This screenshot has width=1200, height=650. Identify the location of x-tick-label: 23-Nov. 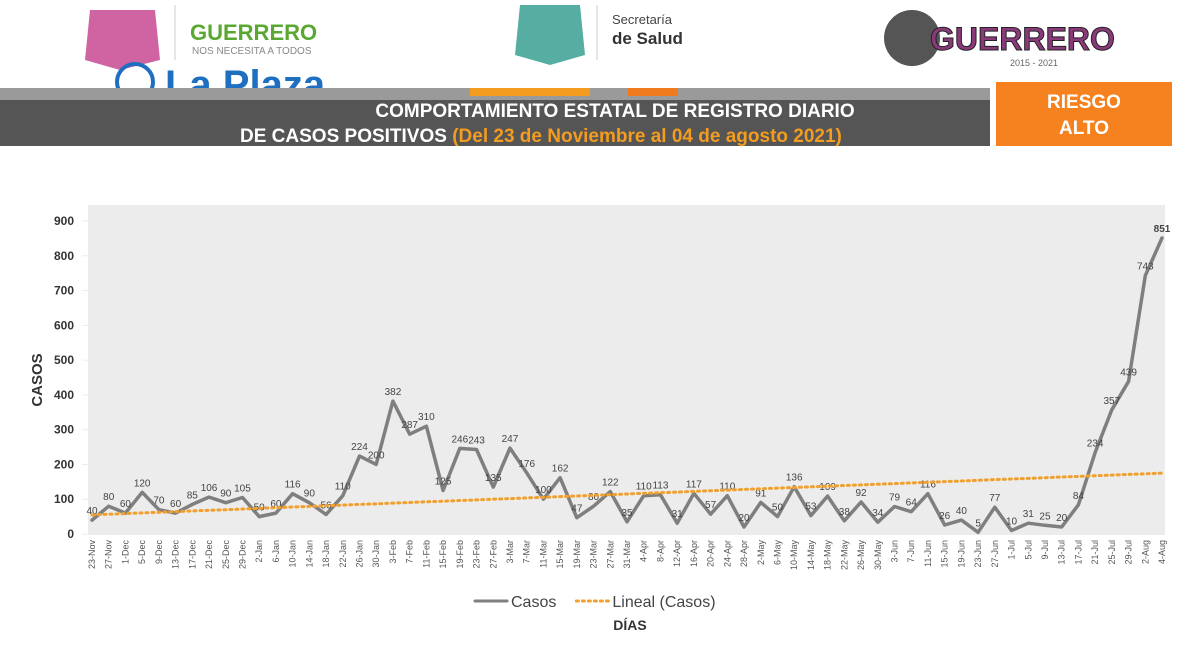
(92, 555).